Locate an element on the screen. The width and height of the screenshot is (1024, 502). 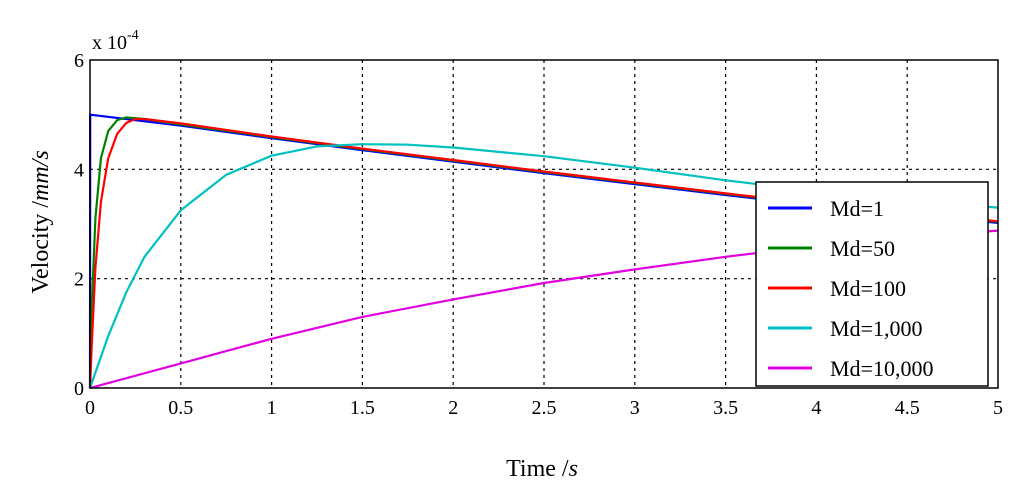
legend-label: Md=1,000 is located at coordinates (876, 328).